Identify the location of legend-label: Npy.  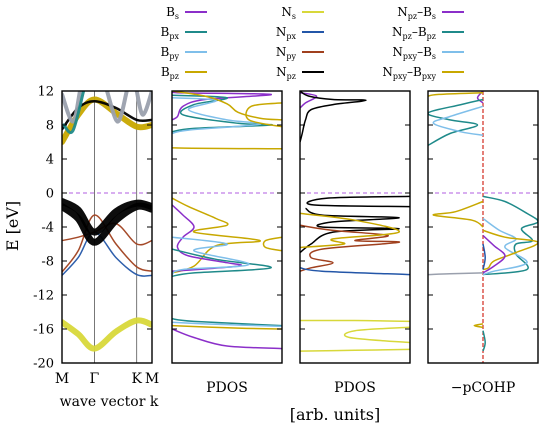
(286, 53).